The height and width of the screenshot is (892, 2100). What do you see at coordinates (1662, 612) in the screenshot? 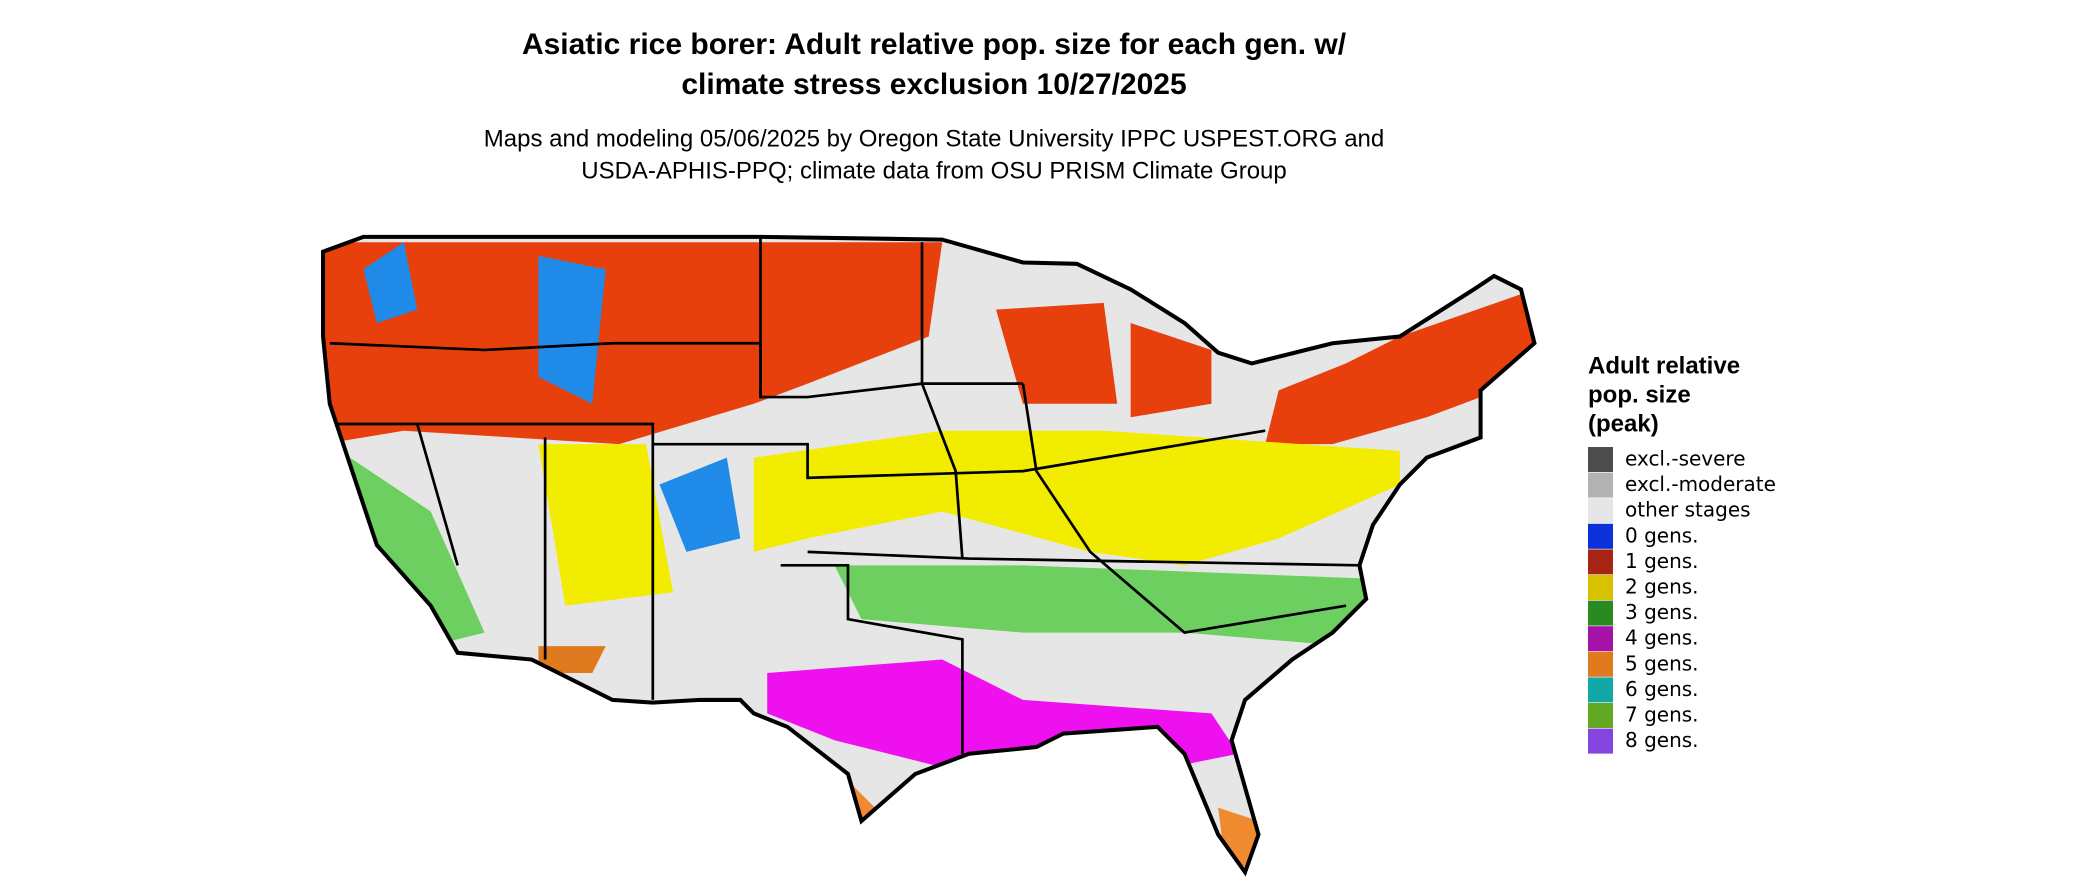
I see `legend-label: 3 gens.` at bounding box center [1662, 612].